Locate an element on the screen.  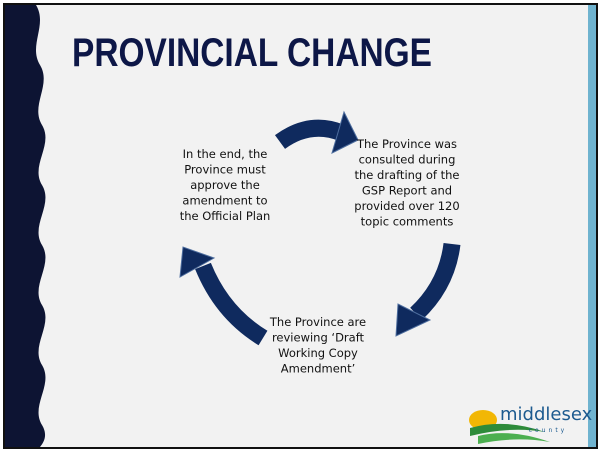
arrowhead-right is located at coordinates (413, 320).